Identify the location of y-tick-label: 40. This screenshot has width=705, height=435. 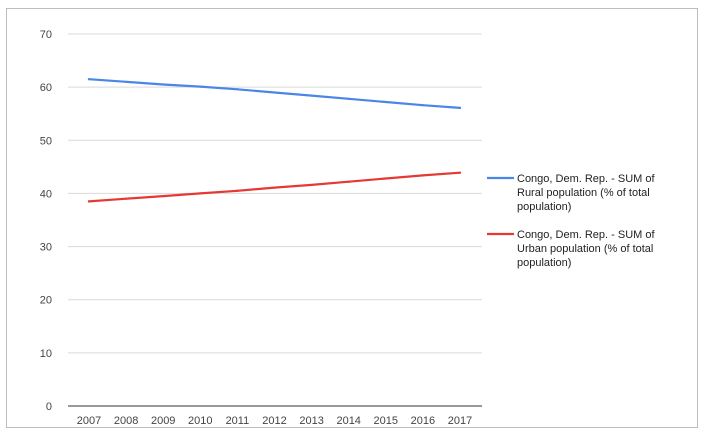
(46, 194).